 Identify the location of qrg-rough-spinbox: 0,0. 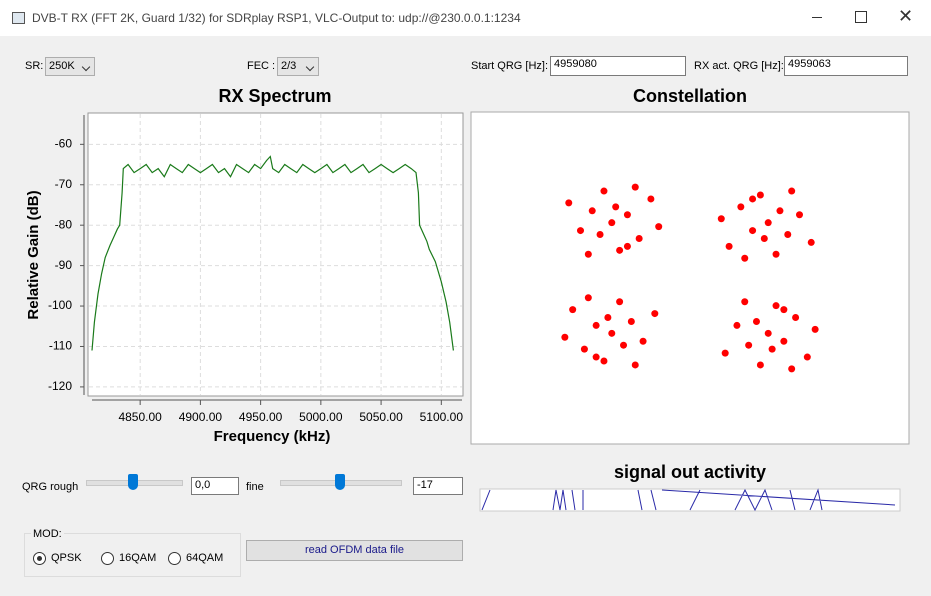
(215, 486).